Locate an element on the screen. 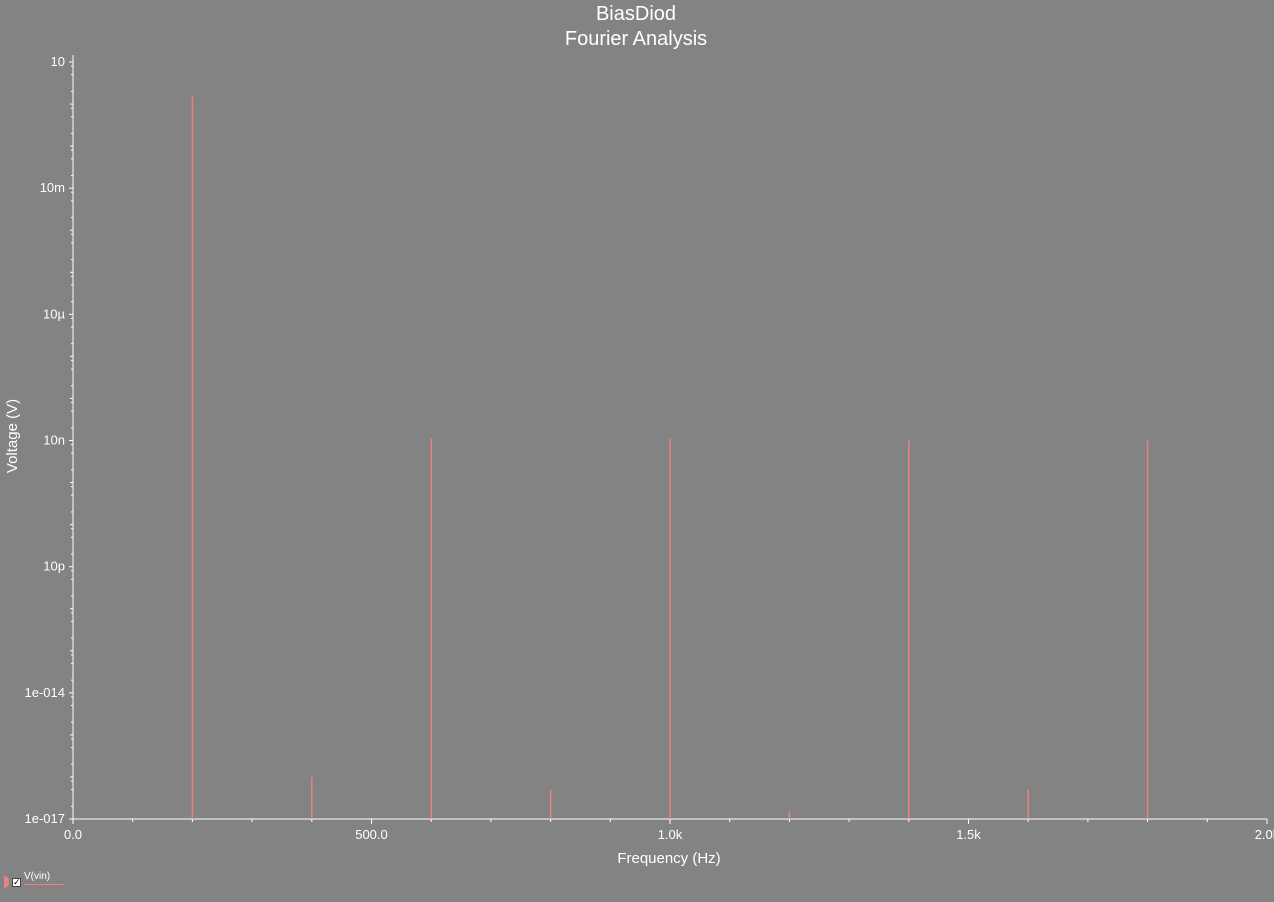 Image resolution: width=1274 pixels, height=902 pixels. chart-title: BiasDiod is located at coordinates (636, 14).